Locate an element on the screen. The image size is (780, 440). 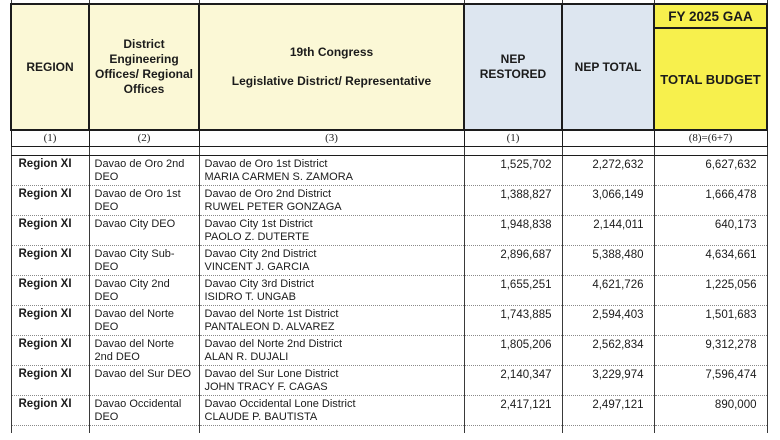
column-number-row: (1) (2) (3) (1) (8)=(6+7) is located at coordinates (389, 138).